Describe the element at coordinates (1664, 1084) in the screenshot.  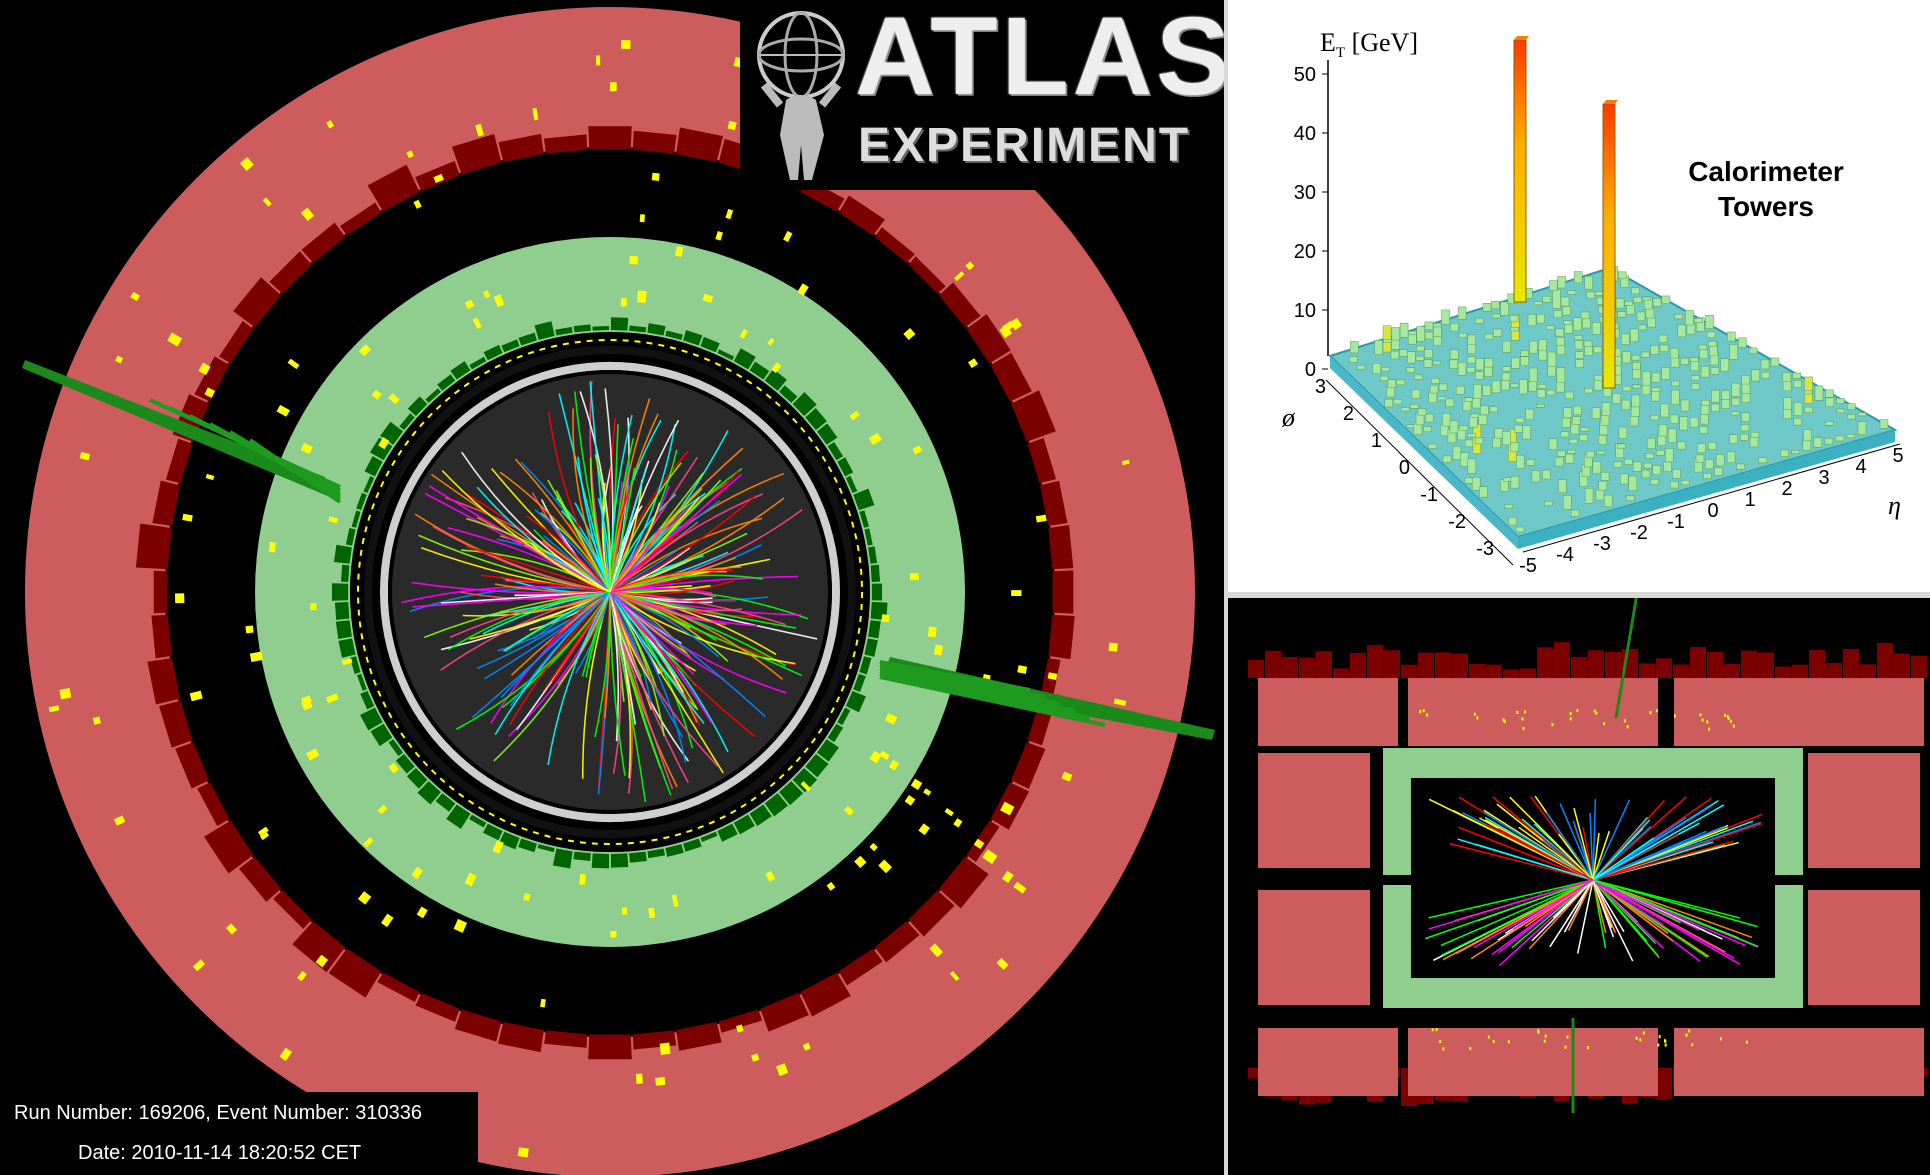
I see `outer-deposit-bottom` at that location.